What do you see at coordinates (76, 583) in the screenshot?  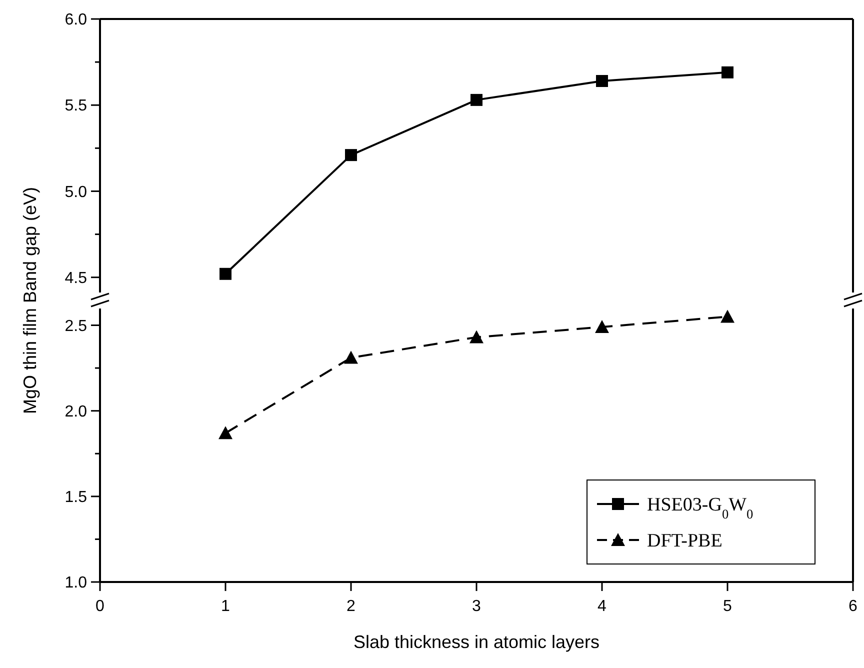 I see `y-tick-label: 1.0` at bounding box center [76, 583].